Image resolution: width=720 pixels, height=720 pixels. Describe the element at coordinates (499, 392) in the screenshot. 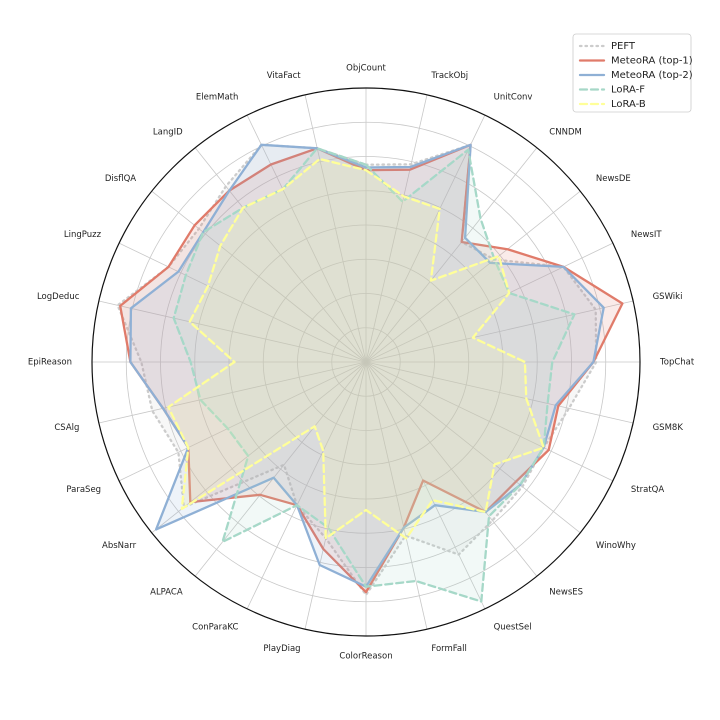

I see `grid-spoke-gsm8k` at that location.